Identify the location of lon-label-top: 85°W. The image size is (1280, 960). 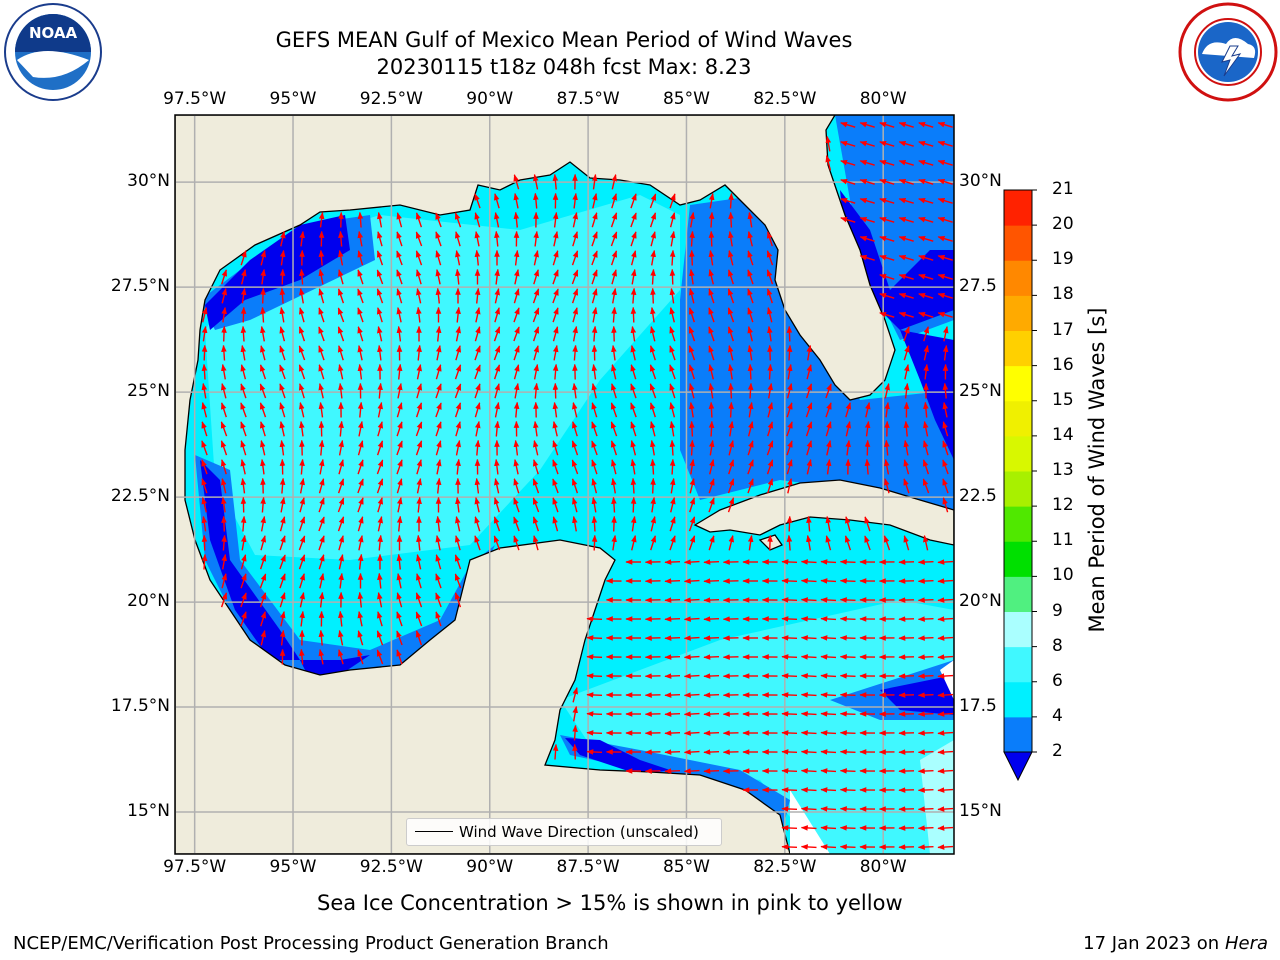
(686, 99).